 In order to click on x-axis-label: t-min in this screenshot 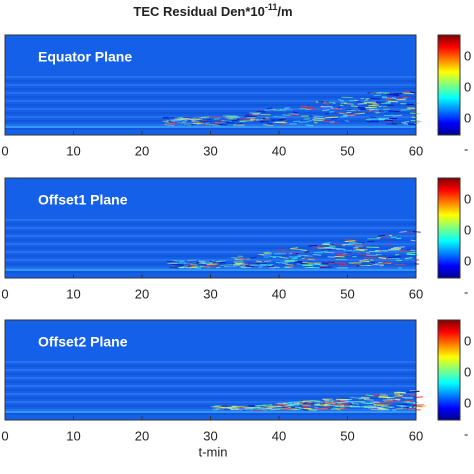, I will do `click(213, 451)`.